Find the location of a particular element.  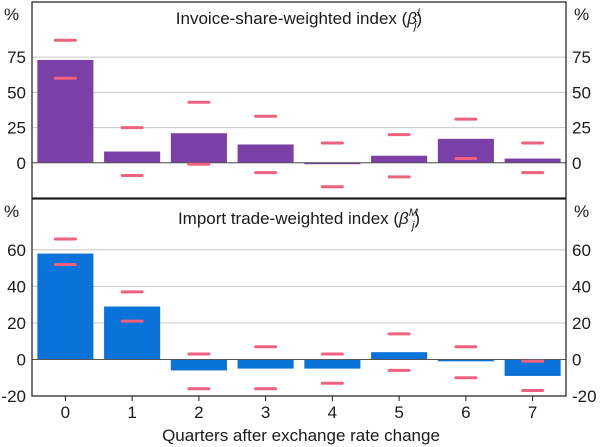

panel-title-superscript: M is located at coordinates (414, 213).